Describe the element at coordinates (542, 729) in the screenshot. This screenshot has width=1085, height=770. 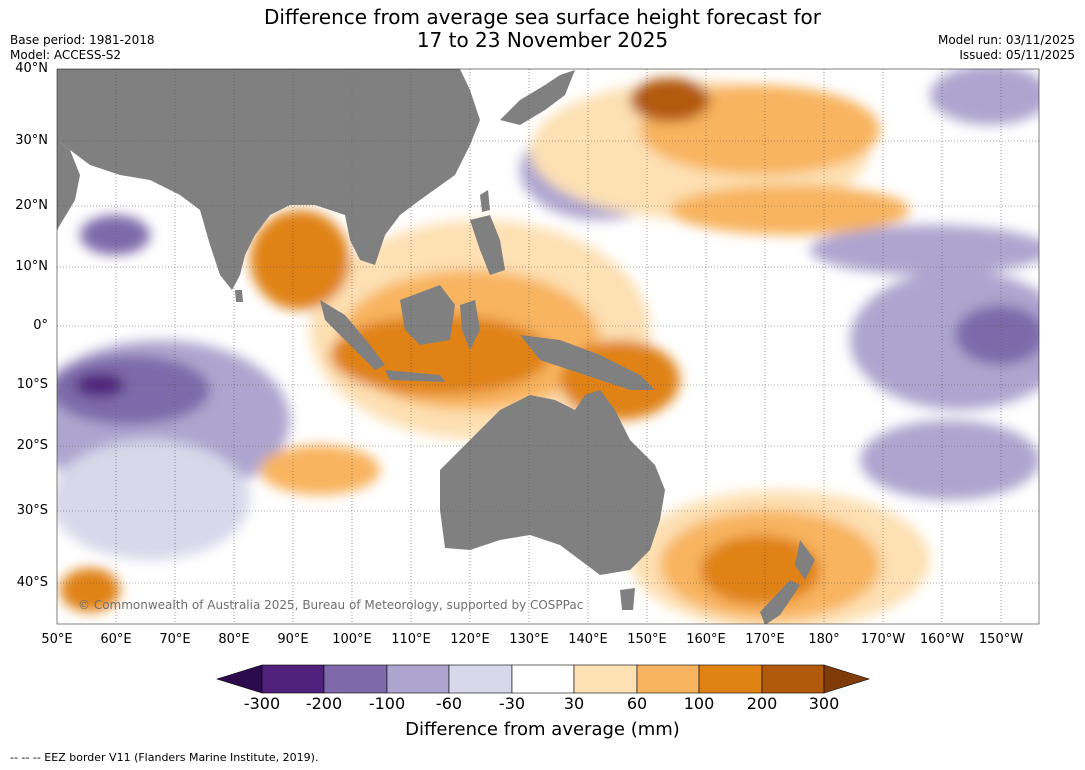
I see `colorbar-title: Difference from average (mm)` at that location.